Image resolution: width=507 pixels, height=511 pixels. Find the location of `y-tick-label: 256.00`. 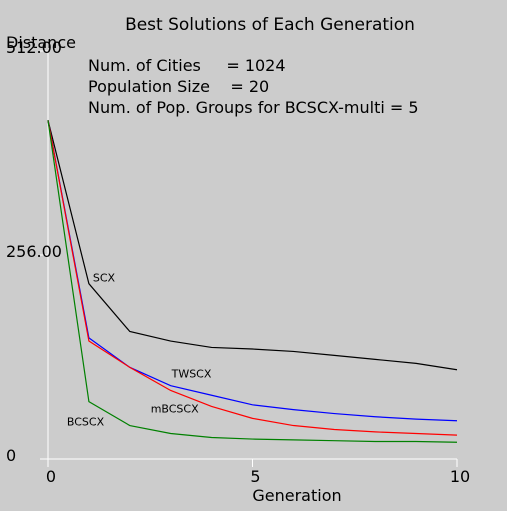

y-tick-label: 256.00 is located at coordinates (34, 251).